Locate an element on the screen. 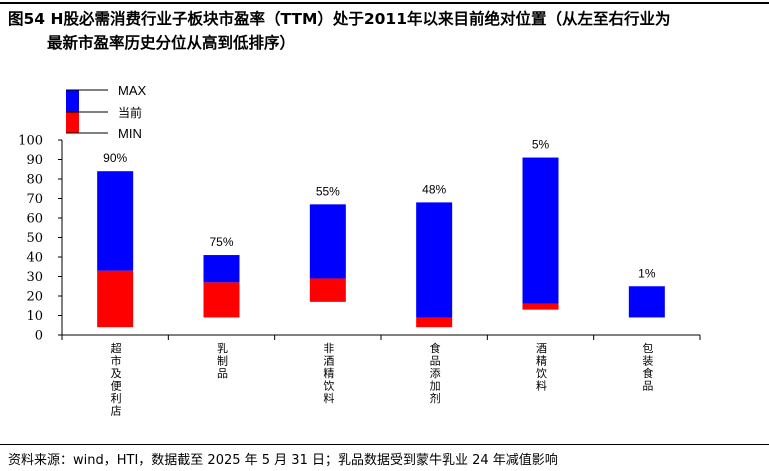 The width and height of the screenshot is (769, 471). category-label-char: 便 is located at coordinates (116, 386).